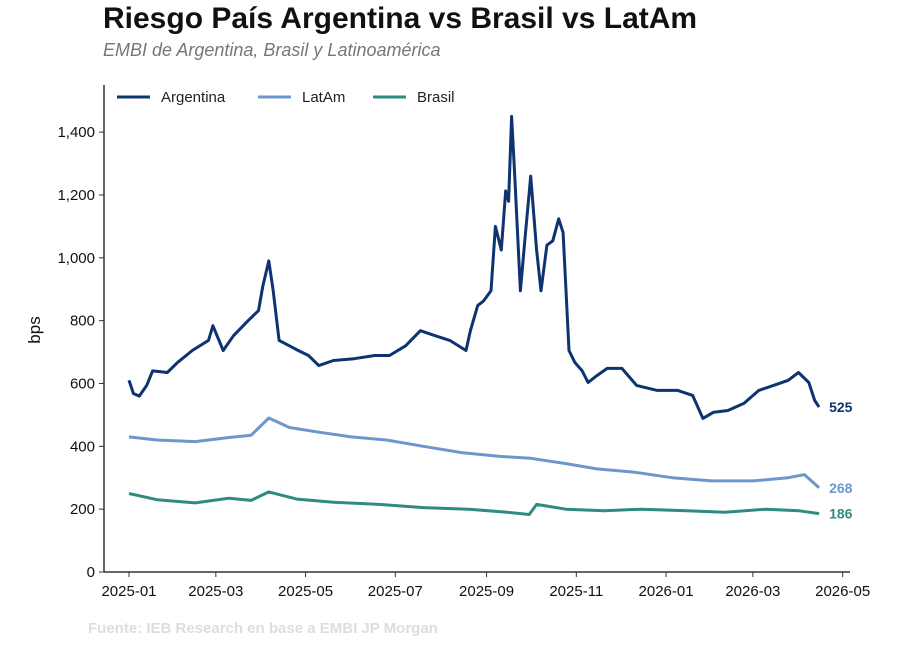  Describe the element at coordinates (91, 572) in the screenshot. I see `y-tick-label: 0` at that location.